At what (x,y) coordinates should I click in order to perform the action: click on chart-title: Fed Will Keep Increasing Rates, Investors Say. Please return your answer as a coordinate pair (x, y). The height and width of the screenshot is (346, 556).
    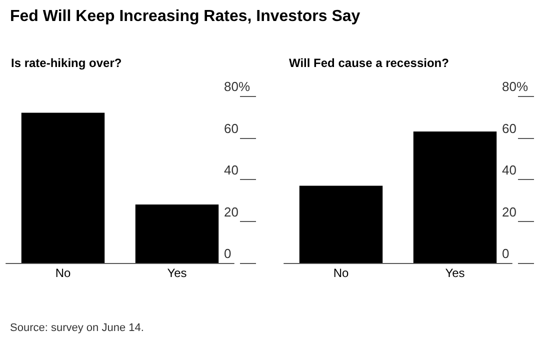
    Looking at the image, I should click on (185, 17).